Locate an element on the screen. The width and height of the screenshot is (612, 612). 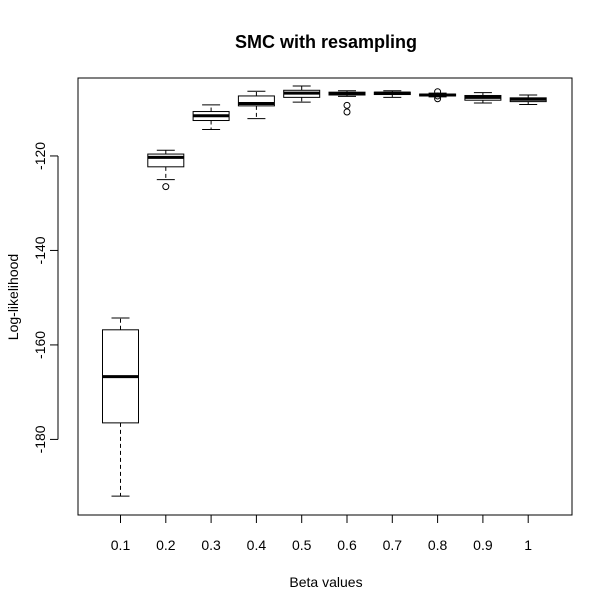
x-tick-label: 0.4 is located at coordinates (257, 545).